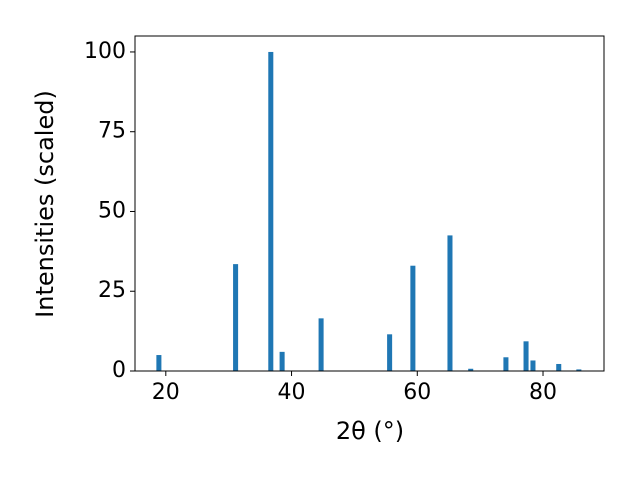 The image size is (640, 480). Describe the element at coordinates (112, 131) in the screenshot. I see `y-tick-label: 75` at that location.